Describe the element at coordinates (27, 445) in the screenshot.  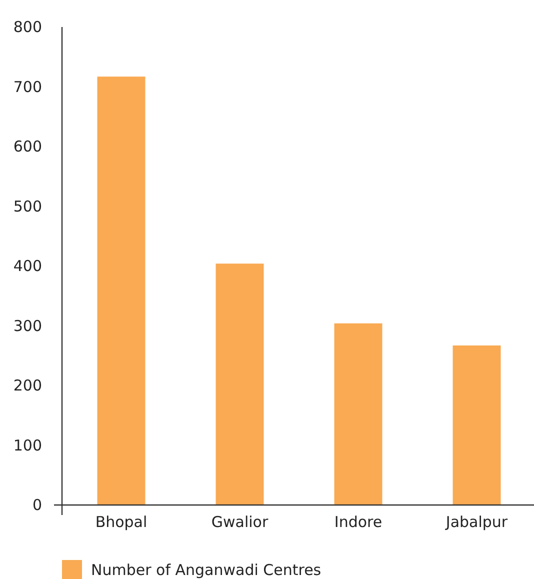
I see `y-tick-label: 100` at that location.